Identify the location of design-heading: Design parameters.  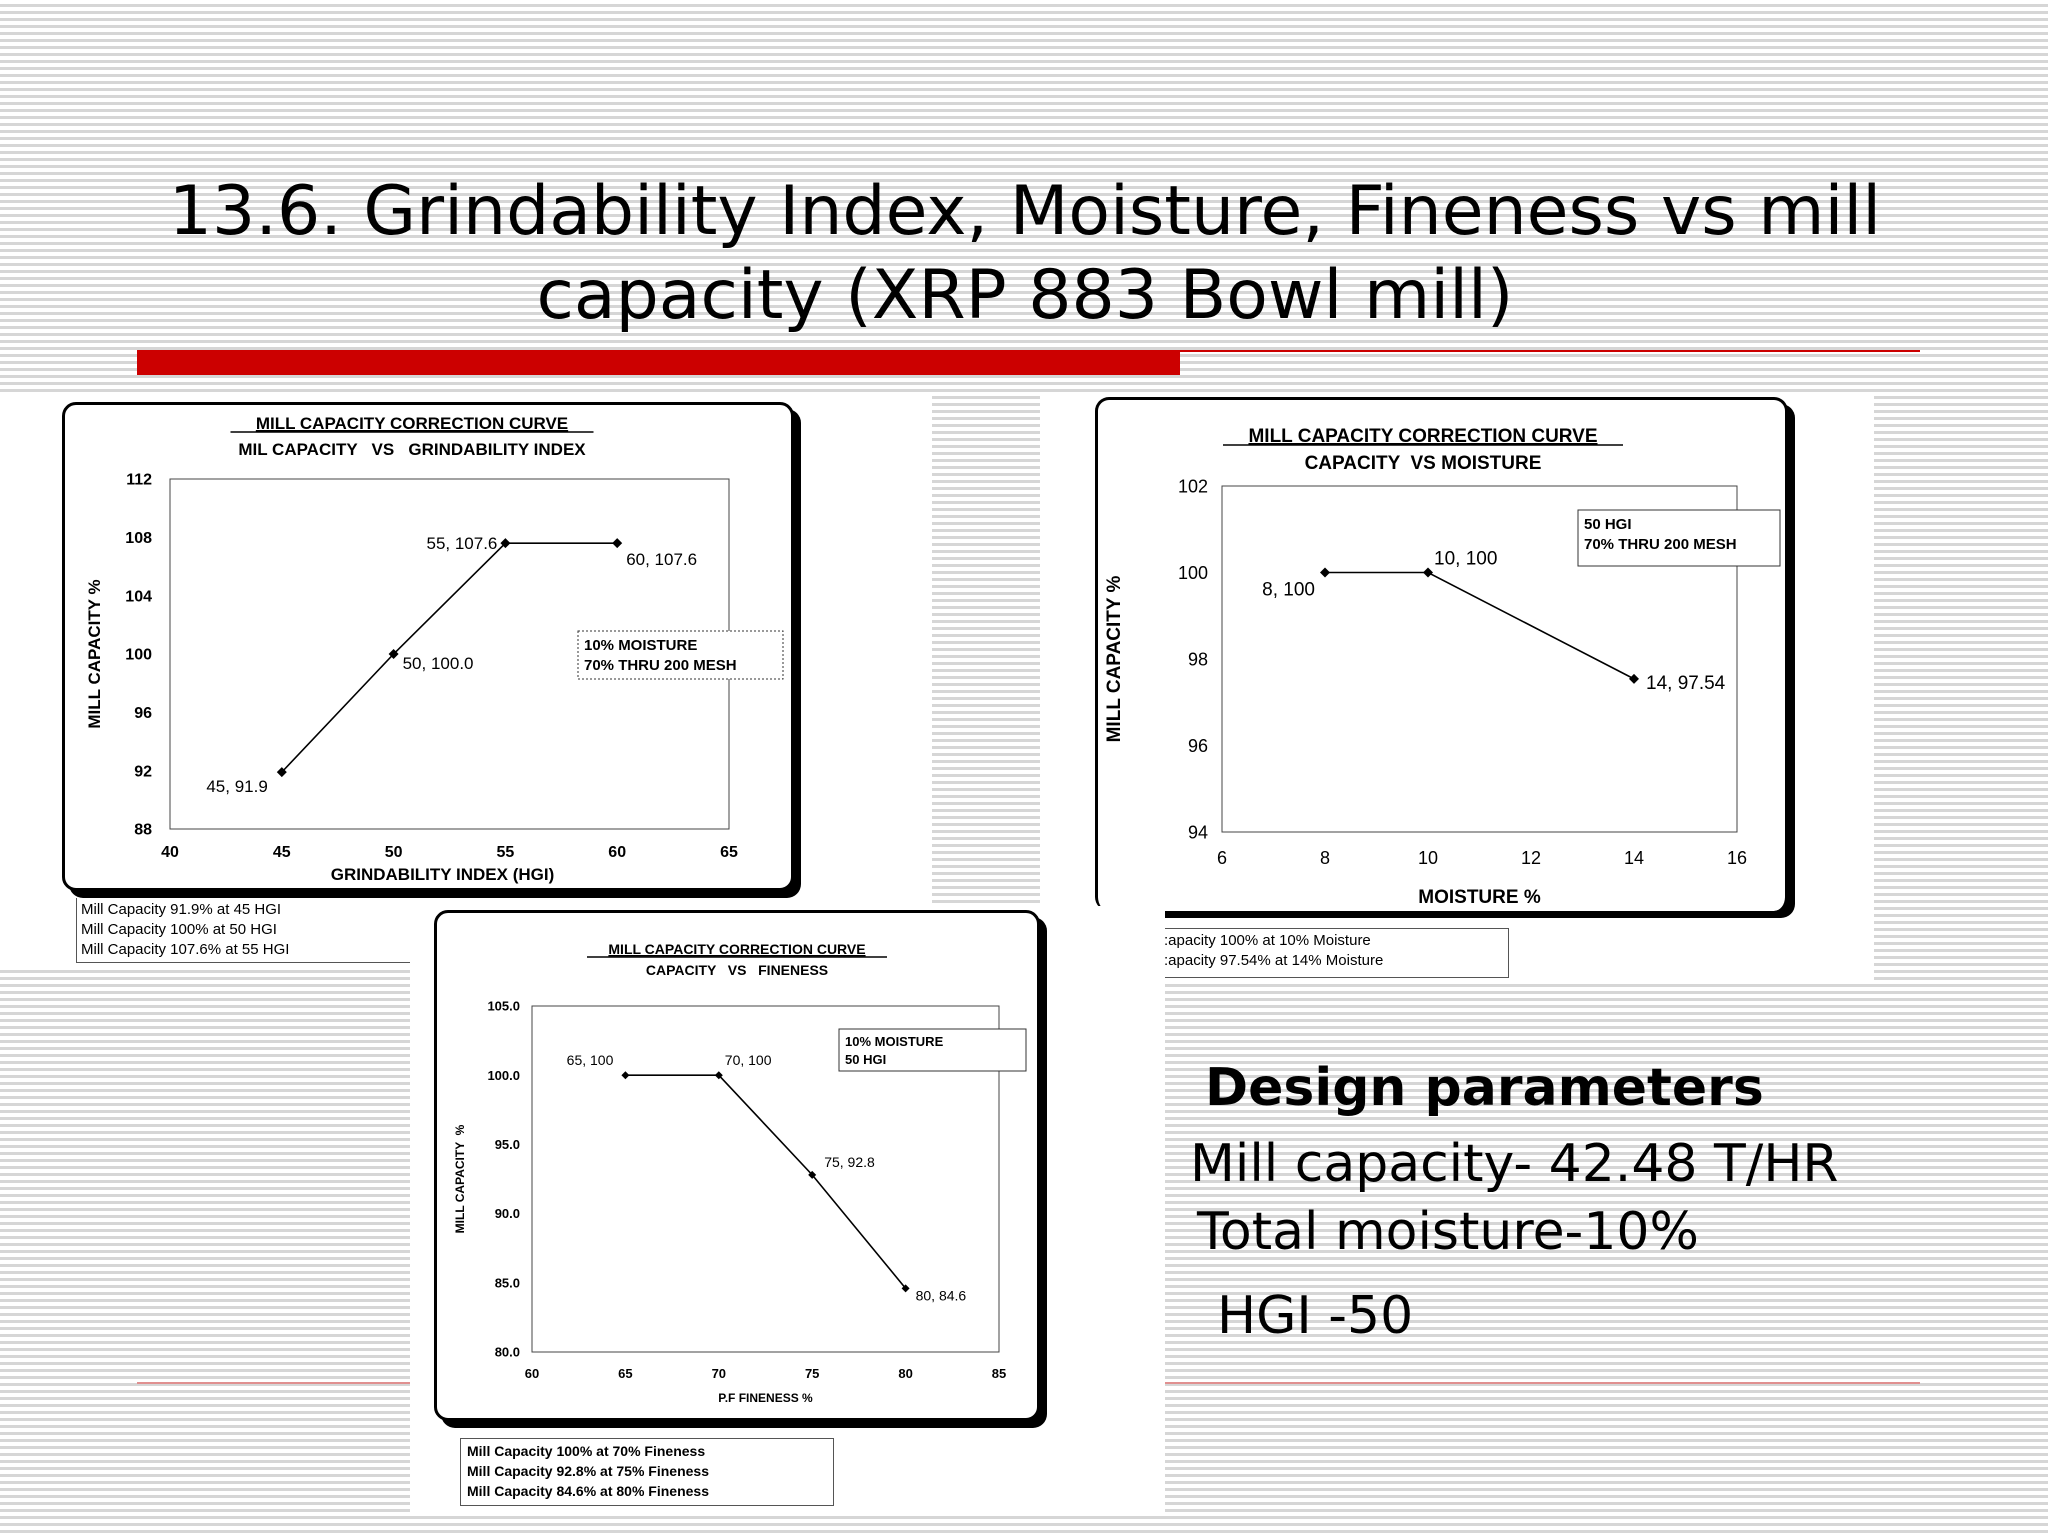
(1484, 1088).